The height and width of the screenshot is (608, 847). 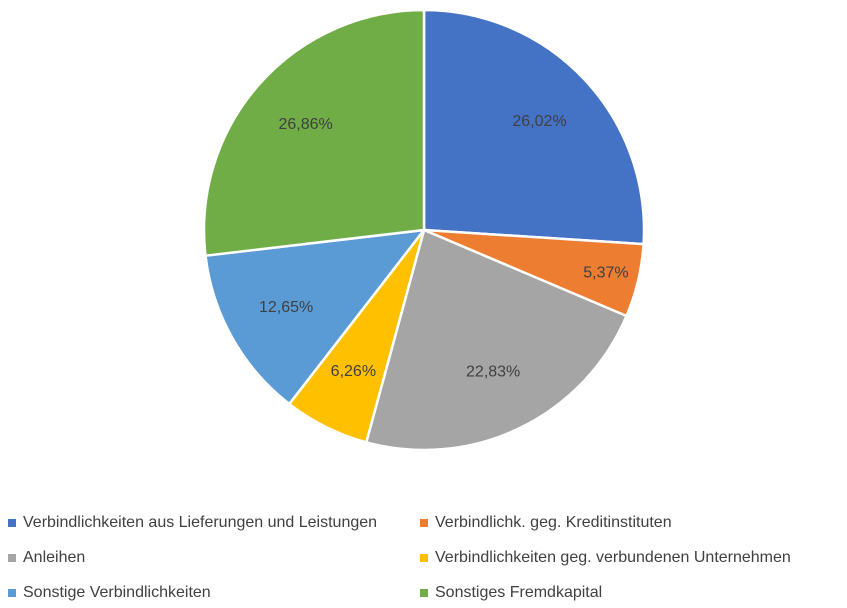 I want to click on legend-item-sonstiges-fremdkapital: Sonstiges Fremdkapital, so click(x=633, y=593).